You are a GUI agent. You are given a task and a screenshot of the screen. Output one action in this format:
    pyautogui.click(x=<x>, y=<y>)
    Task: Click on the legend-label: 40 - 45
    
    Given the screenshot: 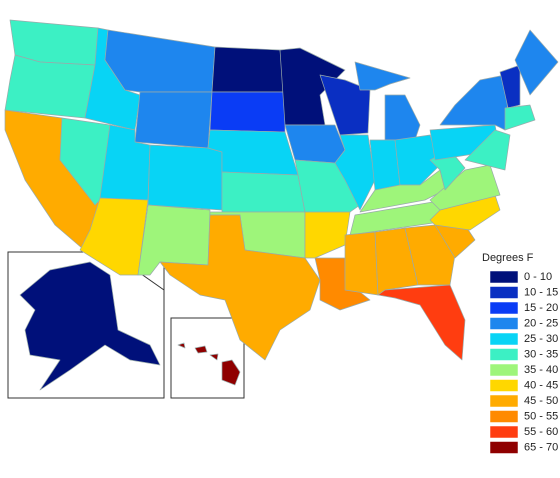 What is the action you would take?
    pyautogui.click(x=541, y=385)
    